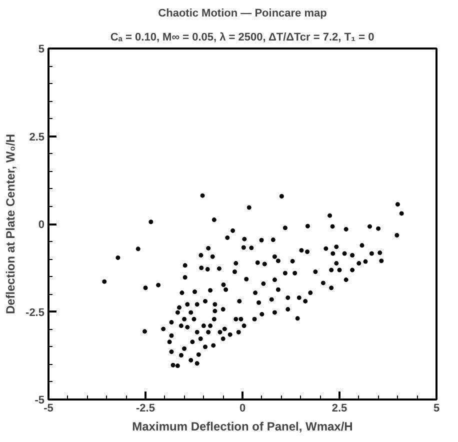 Image resolution: width=458 pixels, height=442 pixels. I want to click on y-tick-label: -2.5, so click(35, 312).